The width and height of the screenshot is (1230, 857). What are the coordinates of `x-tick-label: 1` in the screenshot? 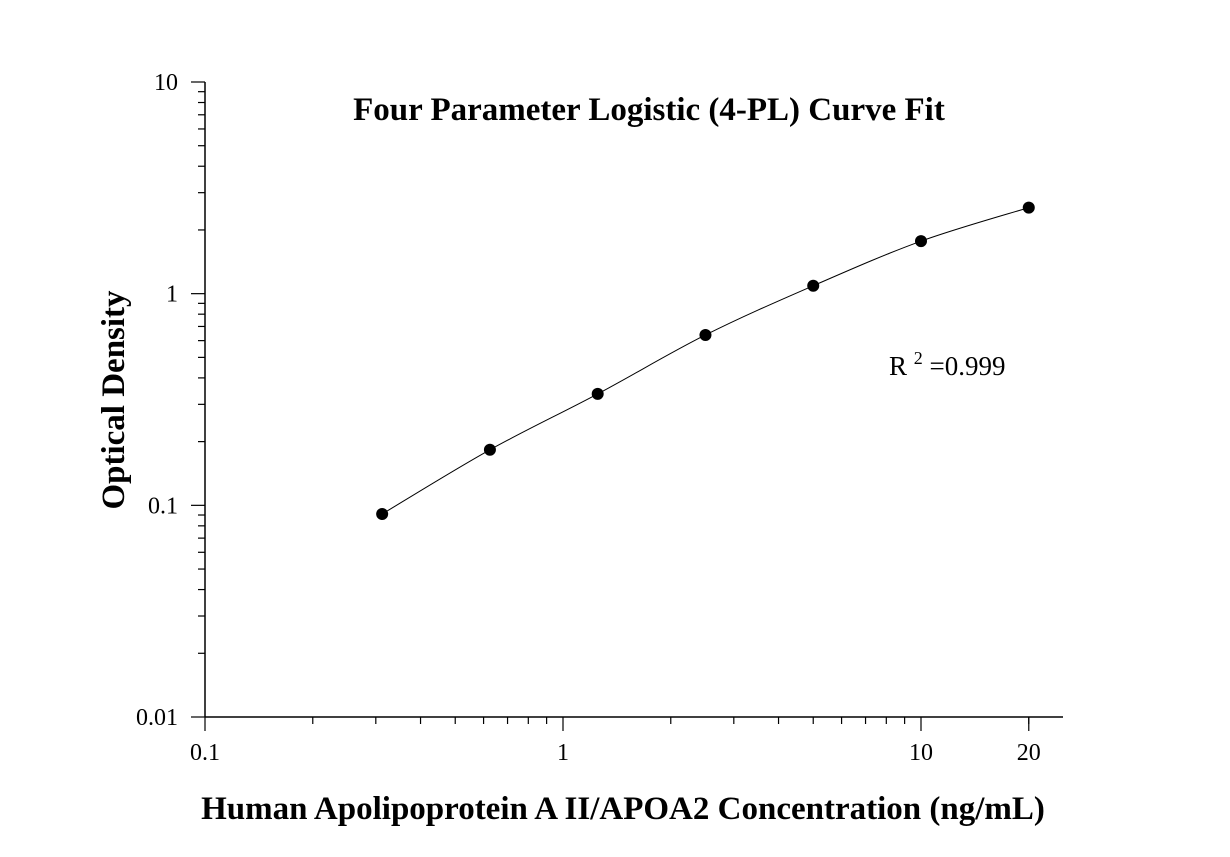 It's located at (563, 753).